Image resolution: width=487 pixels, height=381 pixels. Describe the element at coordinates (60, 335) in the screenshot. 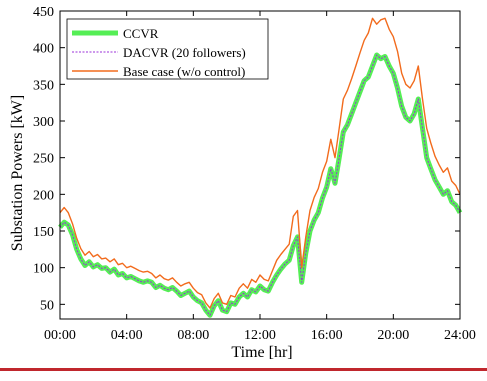

I see `x-tick-label: 00:00` at that location.